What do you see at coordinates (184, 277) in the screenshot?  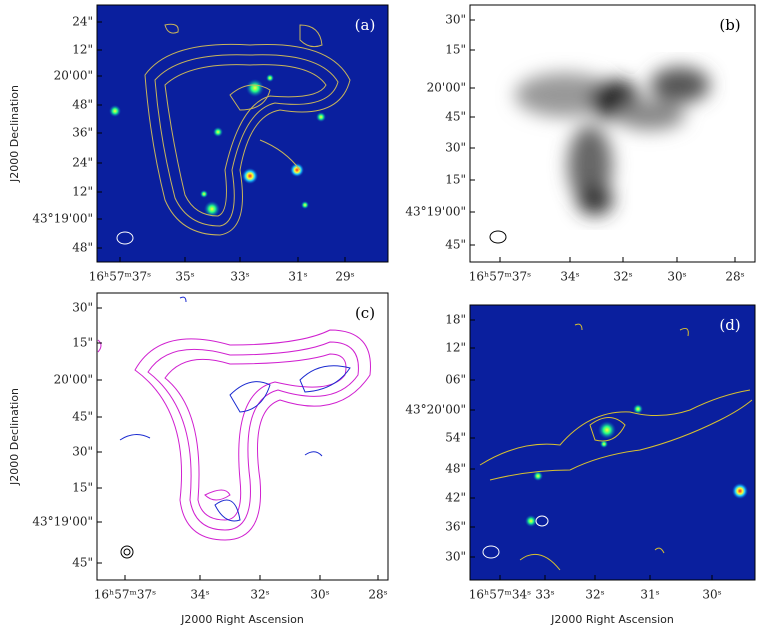 I see `x-tick-label: 35ˢ` at bounding box center [184, 277].